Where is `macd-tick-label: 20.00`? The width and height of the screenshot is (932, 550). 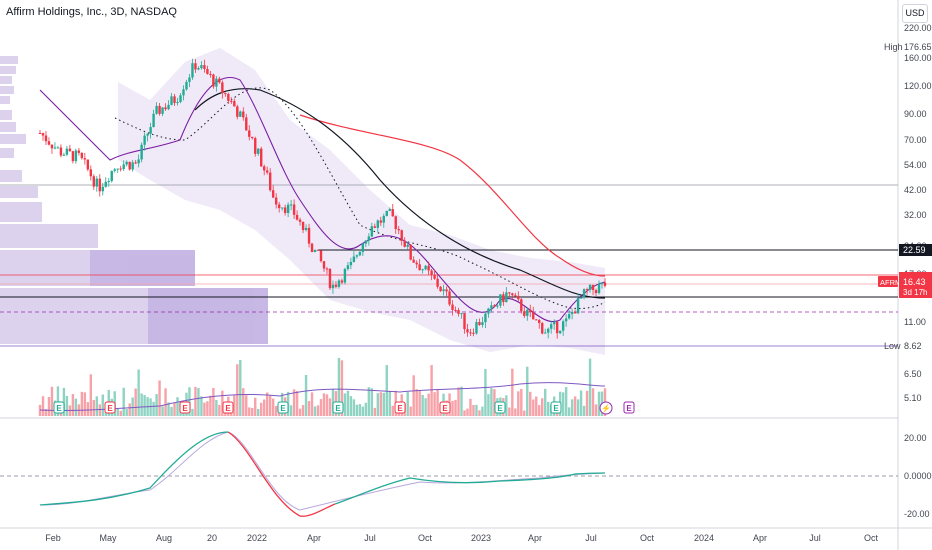
macd-tick-label: 20.00 is located at coordinates (915, 438).